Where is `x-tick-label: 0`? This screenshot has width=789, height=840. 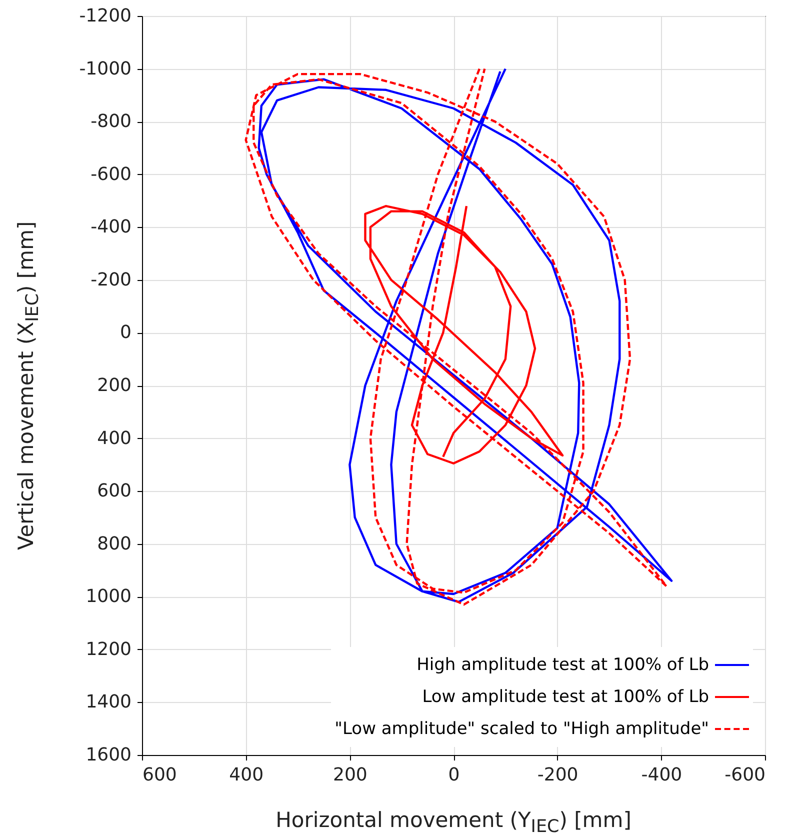 x-tick-label: 0 is located at coordinates (454, 775).